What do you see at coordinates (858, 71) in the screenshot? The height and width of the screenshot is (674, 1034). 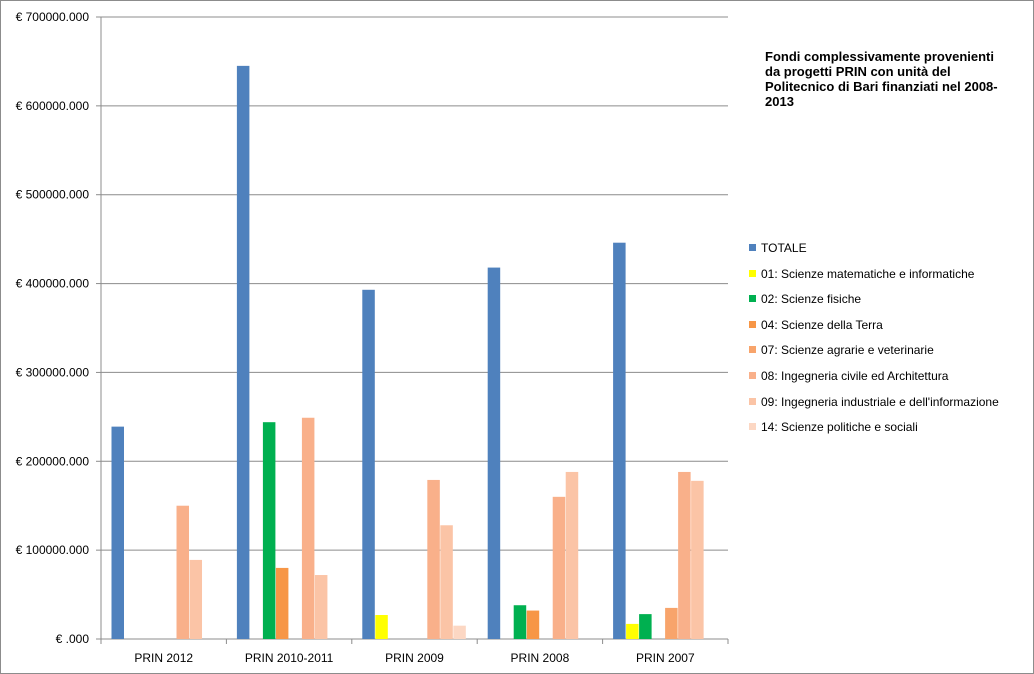 I see `chart-title-line: da progetti PRIN con unità del` at bounding box center [858, 71].